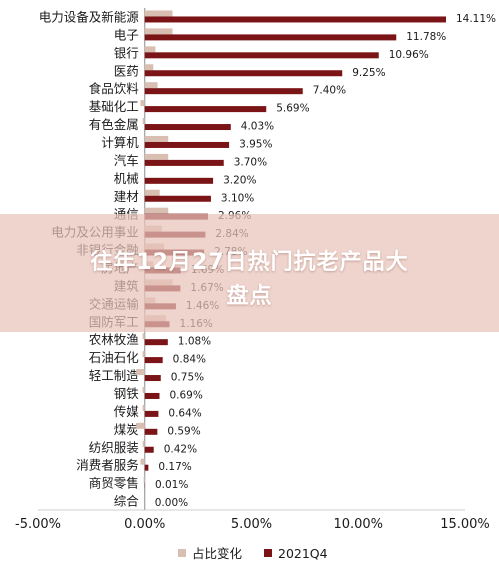 The image size is (499, 572). What do you see at coordinates (303, 553) in the screenshot?
I see `legend-label: 2021Q4` at bounding box center [303, 553].